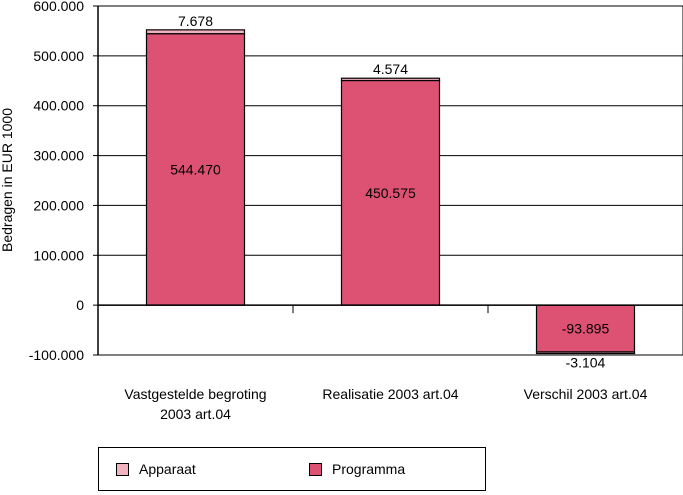  What do you see at coordinates (167, 469) in the screenshot?
I see `legend-label-apparaat: Apparaat` at bounding box center [167, 469].